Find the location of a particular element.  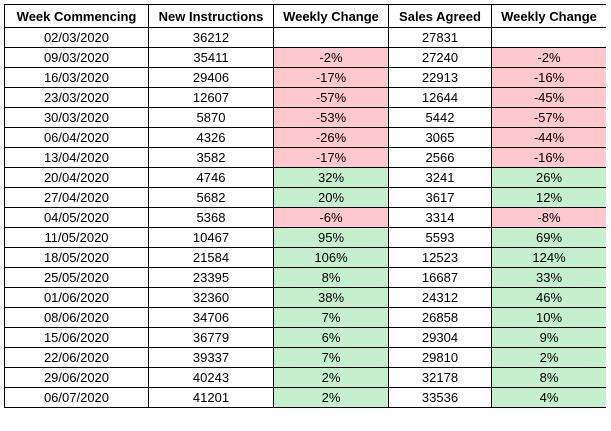

cell-instructions-weekly-change: 8% is located at coordinates (331, 277).